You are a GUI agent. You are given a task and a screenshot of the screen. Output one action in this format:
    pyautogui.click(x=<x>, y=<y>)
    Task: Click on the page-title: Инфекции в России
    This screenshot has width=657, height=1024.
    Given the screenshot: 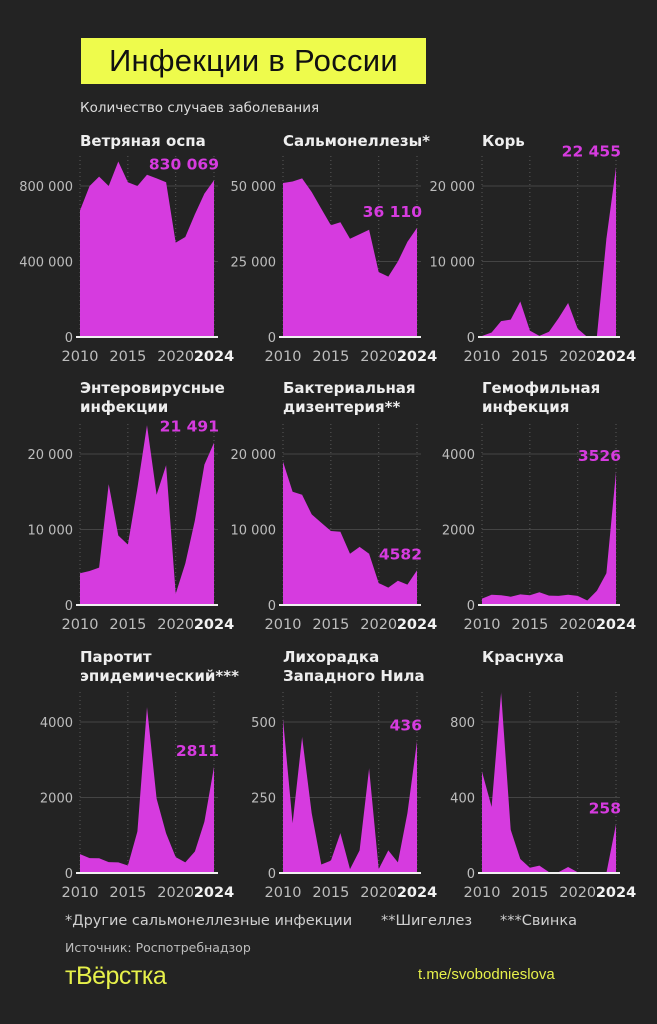 What is the action you would take?
    pyautogui.click(x=253, y=60)
    